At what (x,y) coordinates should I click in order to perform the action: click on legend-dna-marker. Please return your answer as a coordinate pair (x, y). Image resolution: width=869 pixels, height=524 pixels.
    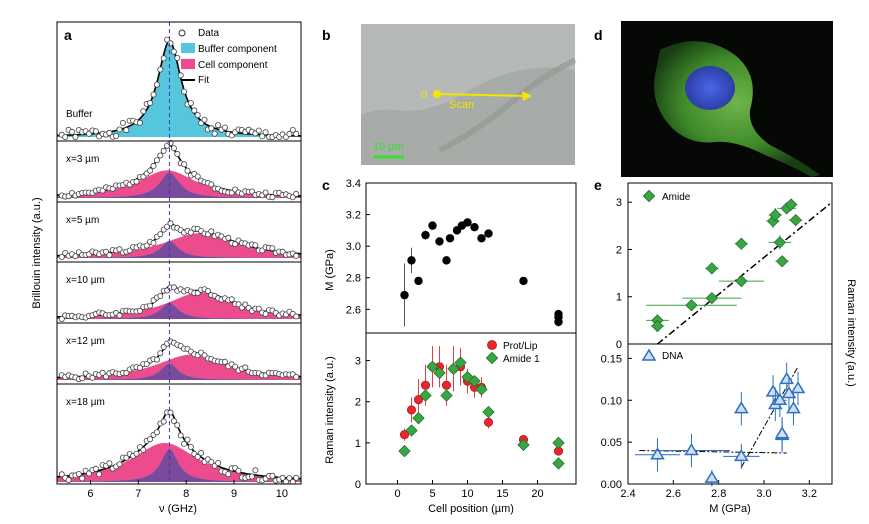
    Looking at the image, I should click on (649, 354).